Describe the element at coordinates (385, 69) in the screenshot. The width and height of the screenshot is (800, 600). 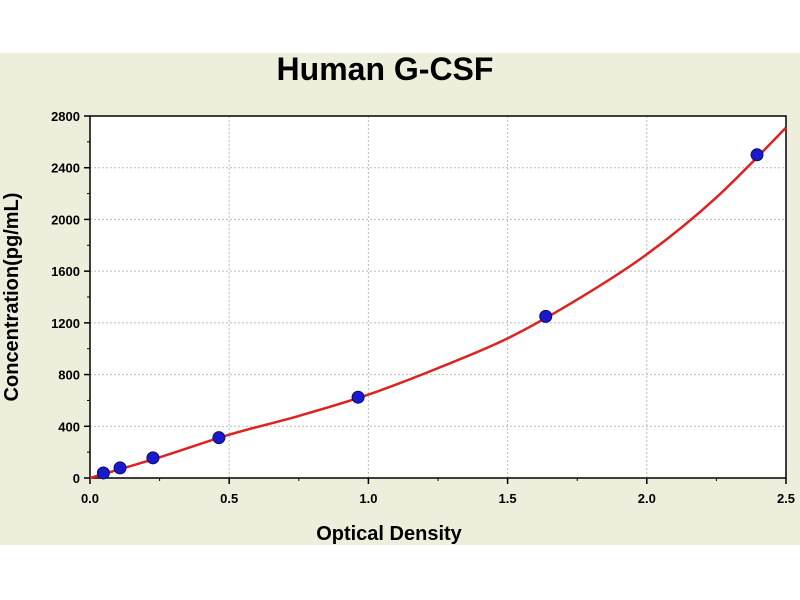
I see `chart-title: Human G-CSF` at that location.